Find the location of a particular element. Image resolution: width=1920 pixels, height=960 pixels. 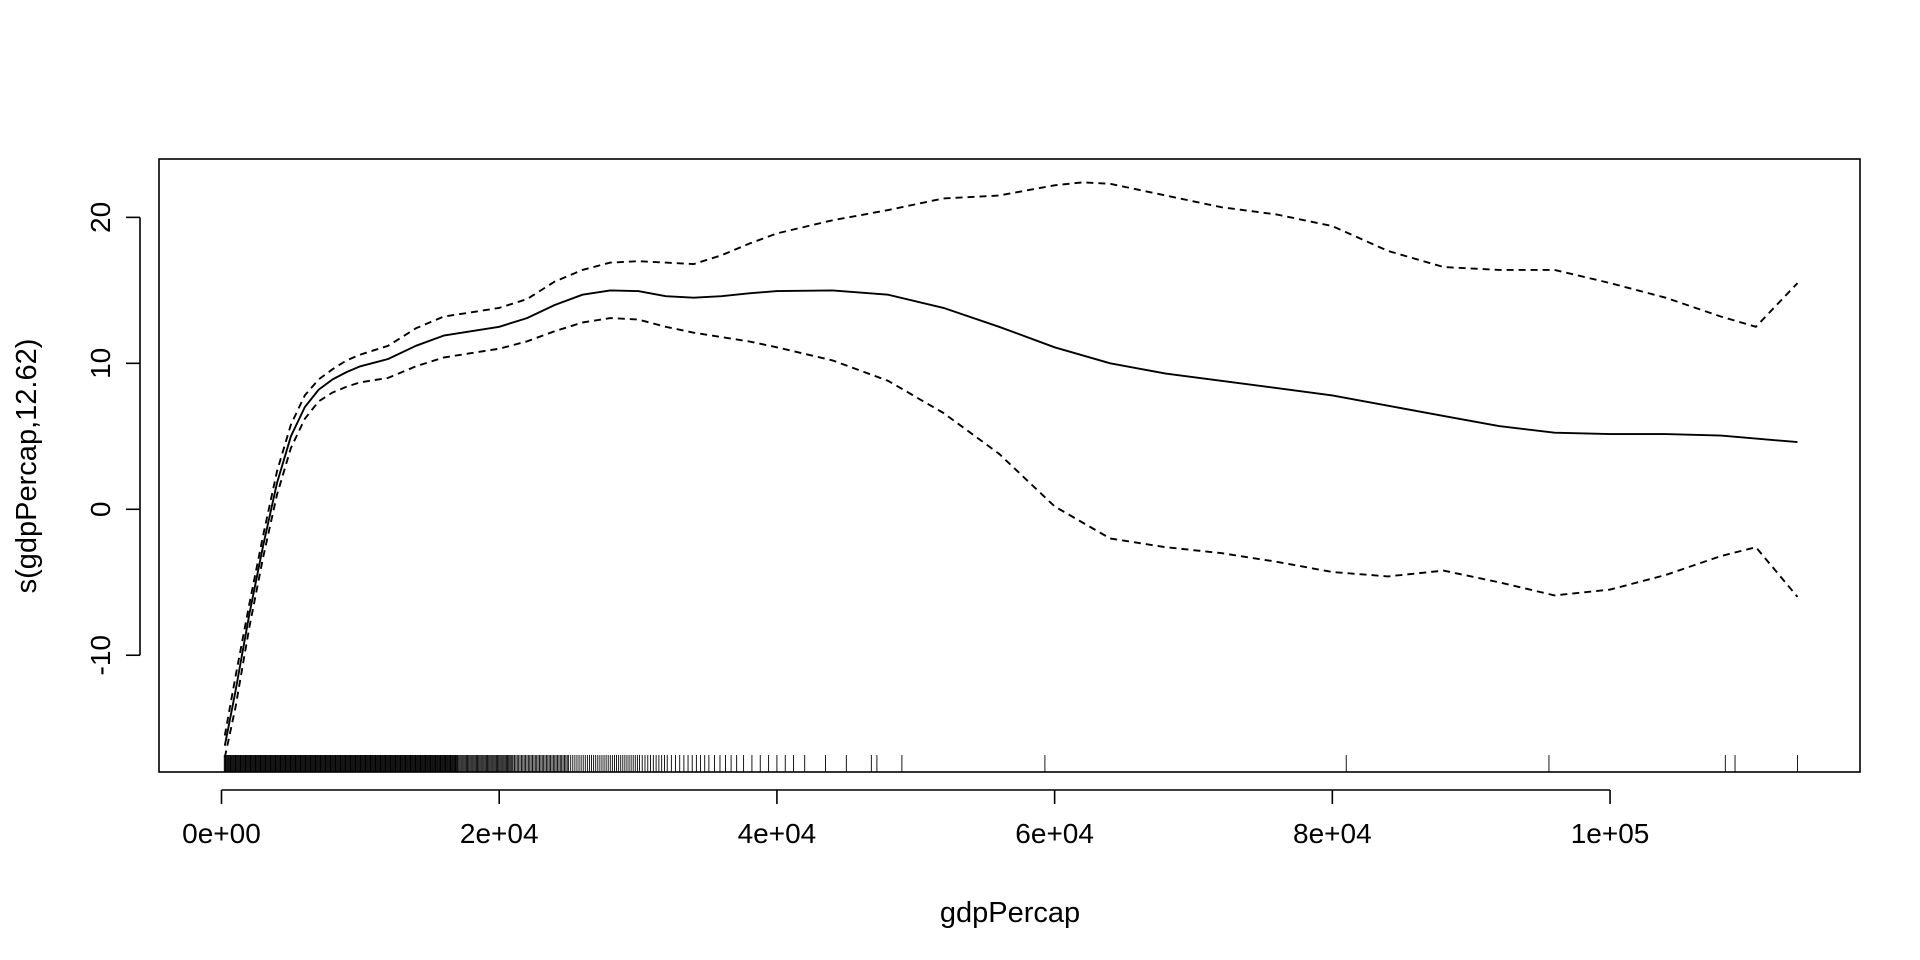

x-tick-label: 6e+04 is located at coordinates (1054, 833).